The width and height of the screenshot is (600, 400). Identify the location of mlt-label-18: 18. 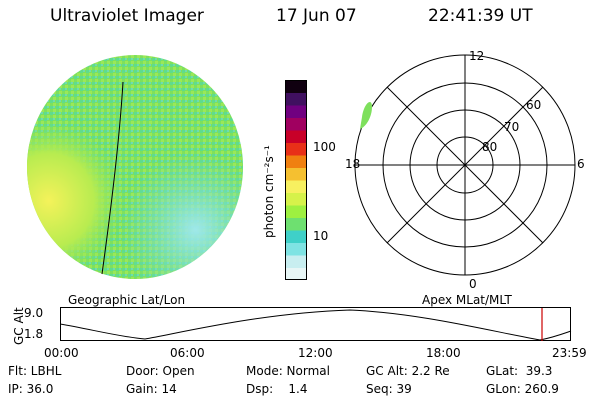
(352, 164).